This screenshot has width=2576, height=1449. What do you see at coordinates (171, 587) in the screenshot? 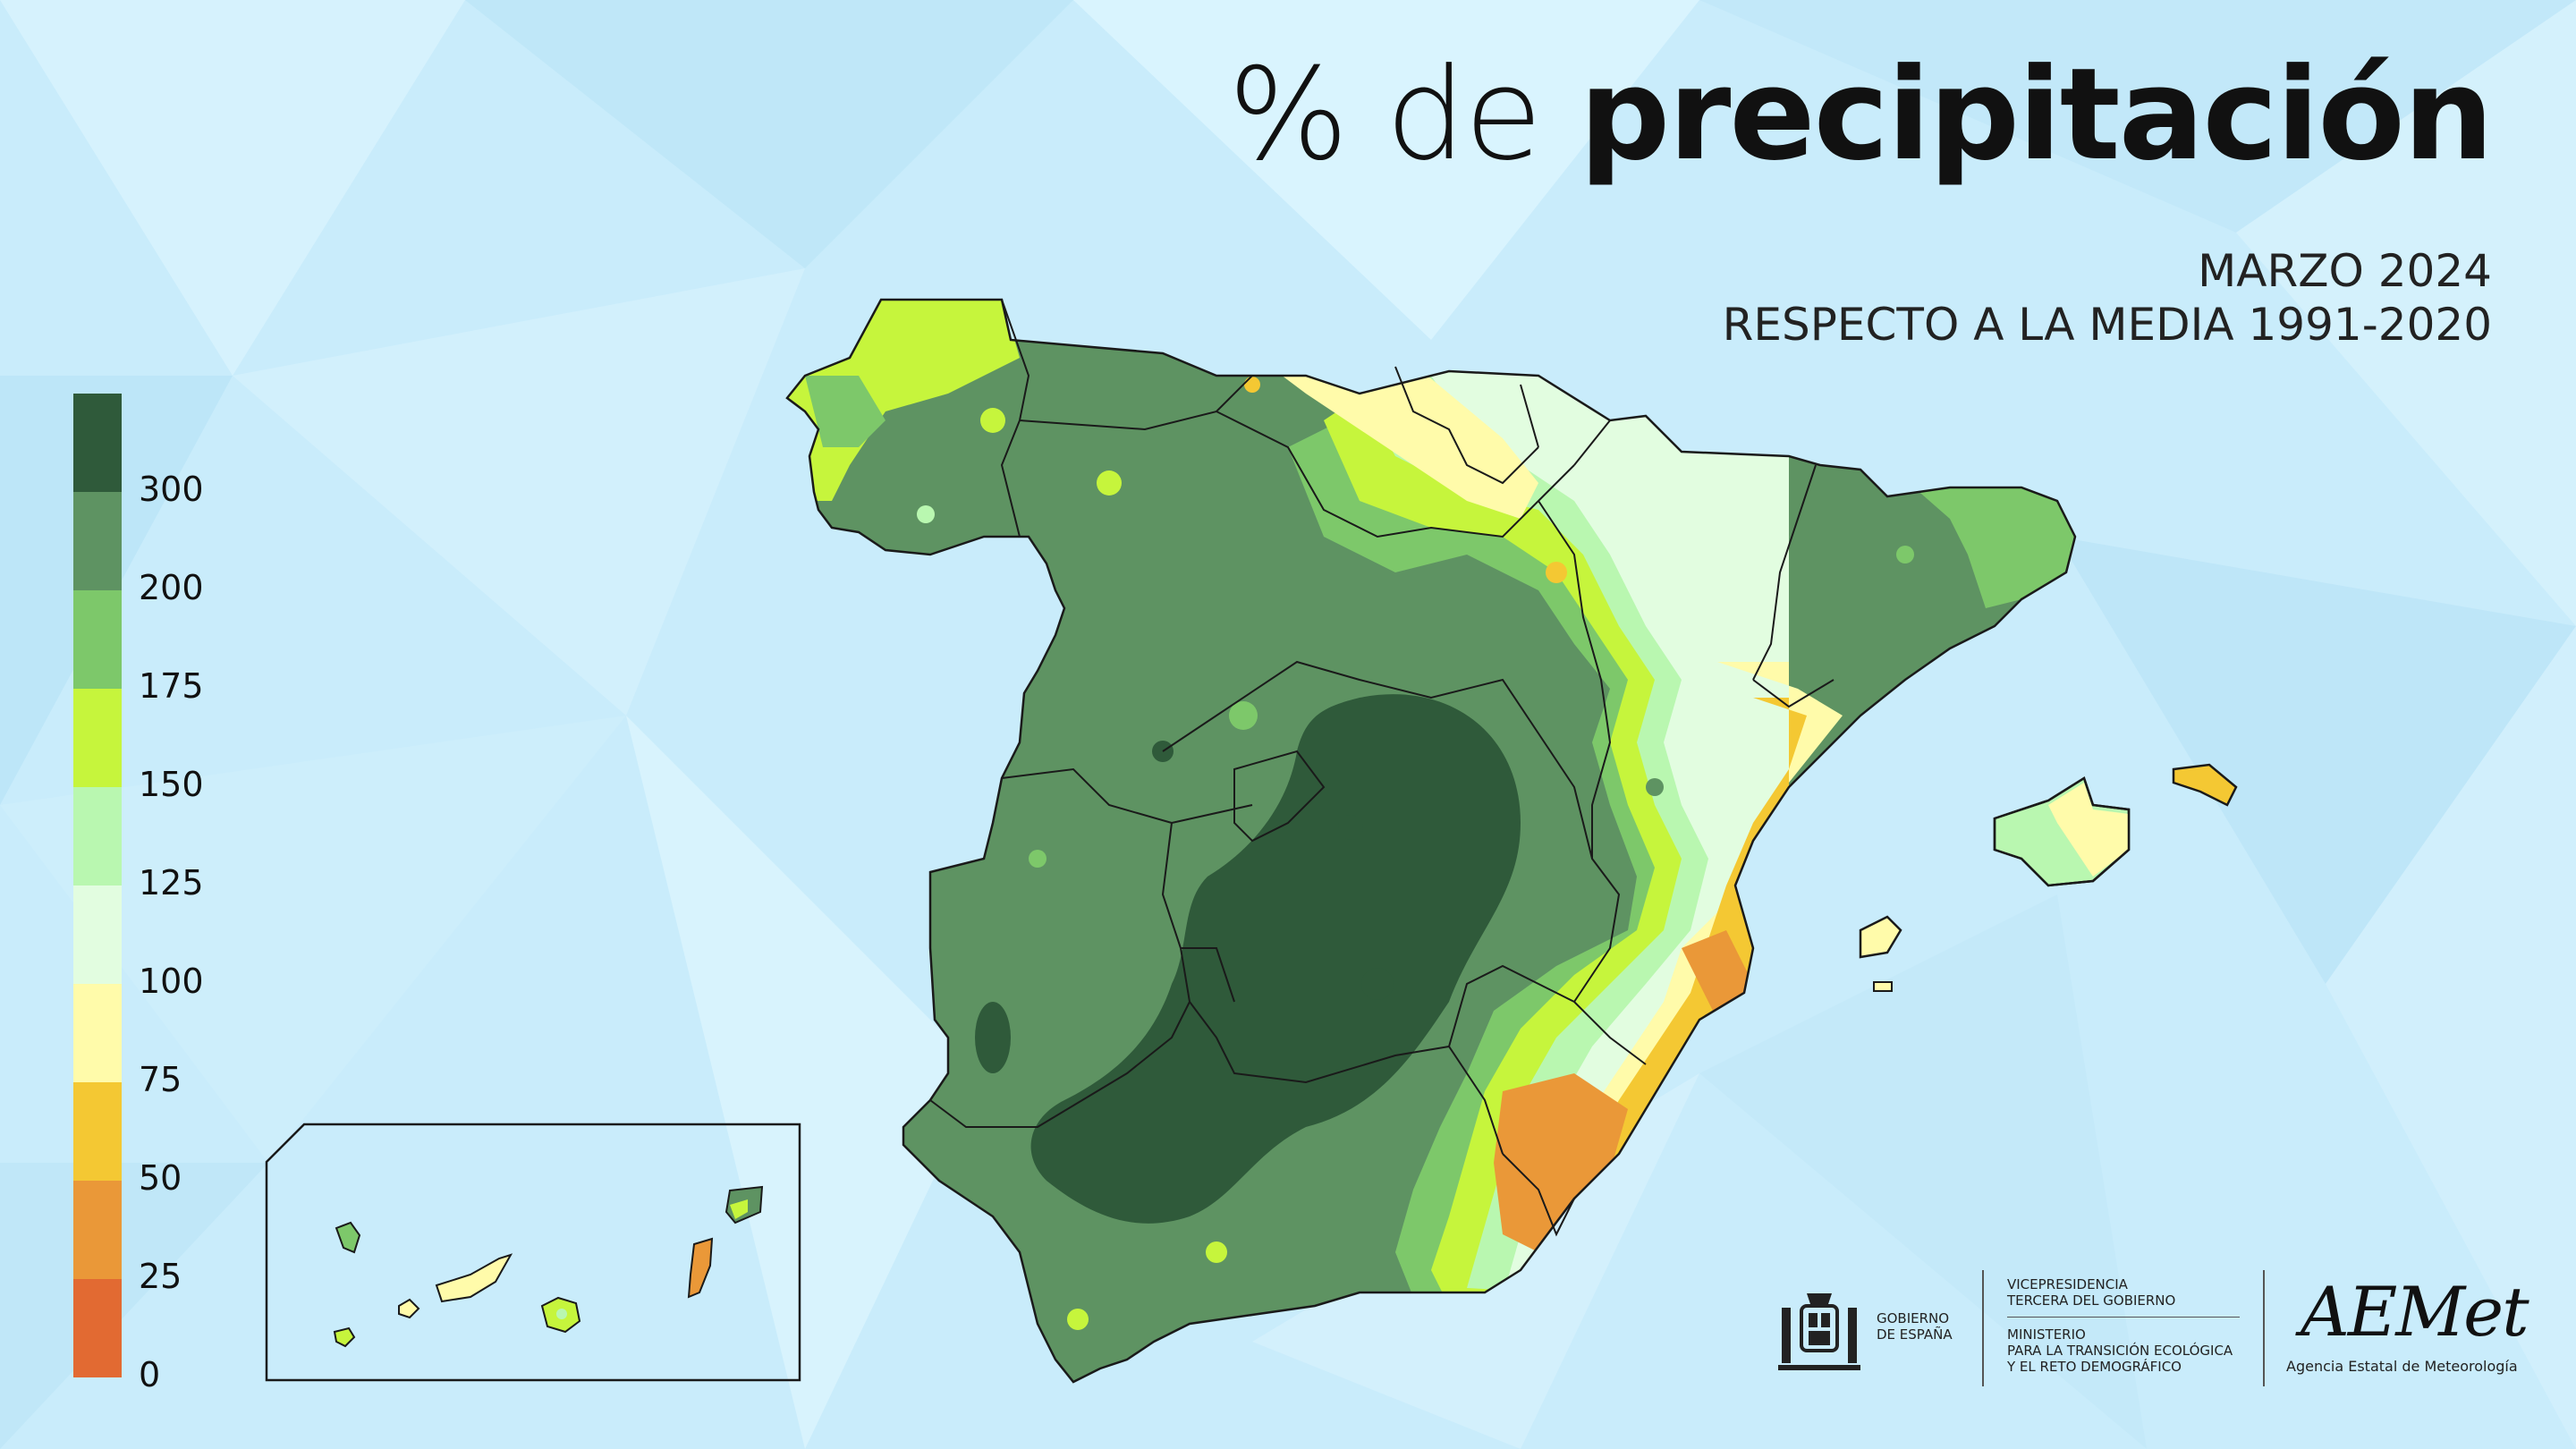
I see `legend-label-200: 200` at bounding box center [171, 587].